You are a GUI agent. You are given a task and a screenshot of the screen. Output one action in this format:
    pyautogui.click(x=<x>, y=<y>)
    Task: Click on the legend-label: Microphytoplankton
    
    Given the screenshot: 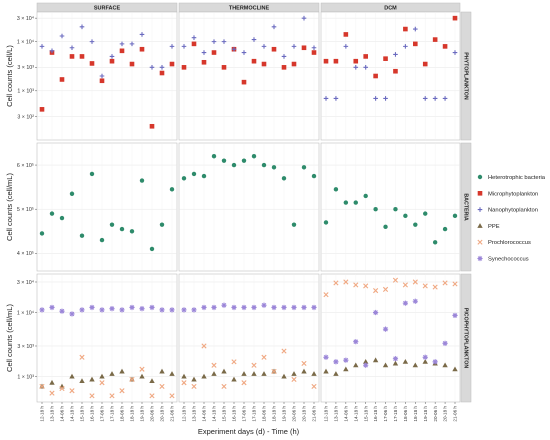 What is the action you would take?
    pyautogui.click(x=513, y=194)
    